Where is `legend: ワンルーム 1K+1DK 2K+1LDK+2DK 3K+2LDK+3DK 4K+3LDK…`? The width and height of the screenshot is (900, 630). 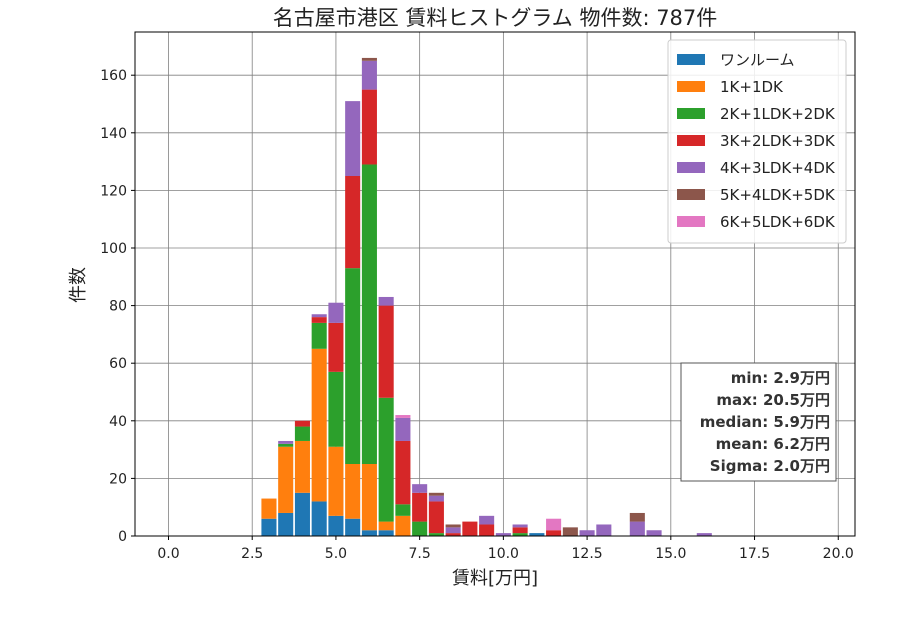 legend: ワンルーム 1K+1DK 2K+1LDK+2DK 3K+2LDK+3DK 4K+3LDK… is located at coordinates (757, 141).